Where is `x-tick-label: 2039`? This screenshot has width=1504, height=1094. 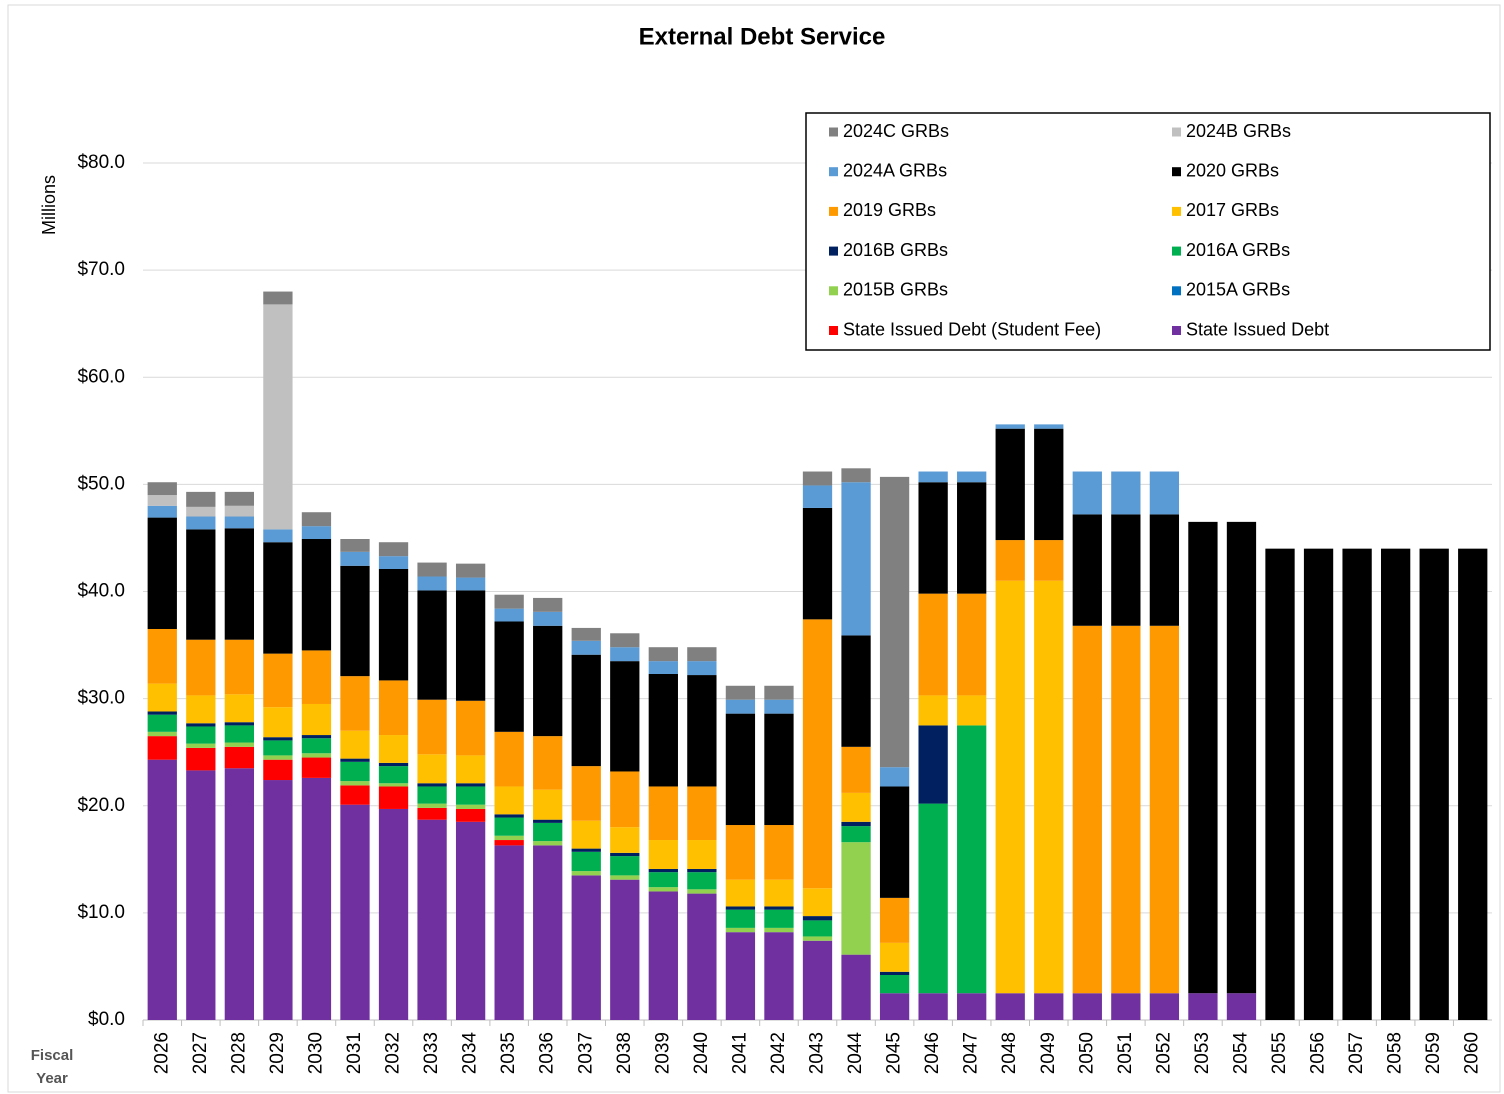 x-tick-label: 2039 is located at coordinates (662, 1053).